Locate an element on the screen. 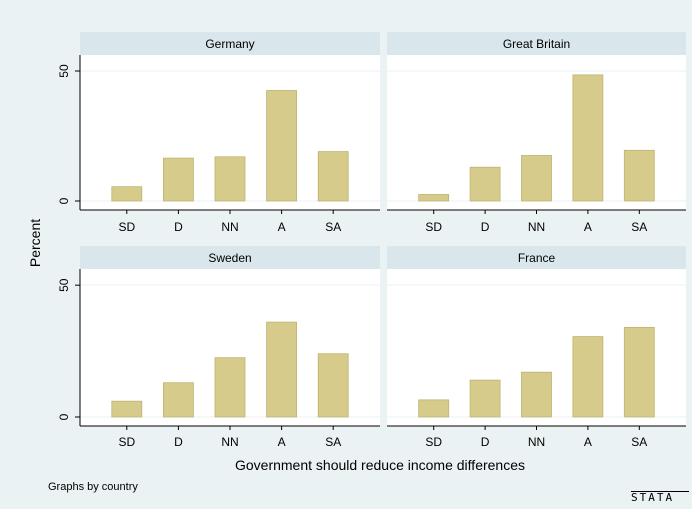 This screenshot has width=692, height=514. panel-title: France is located at coordinates (537, 258).